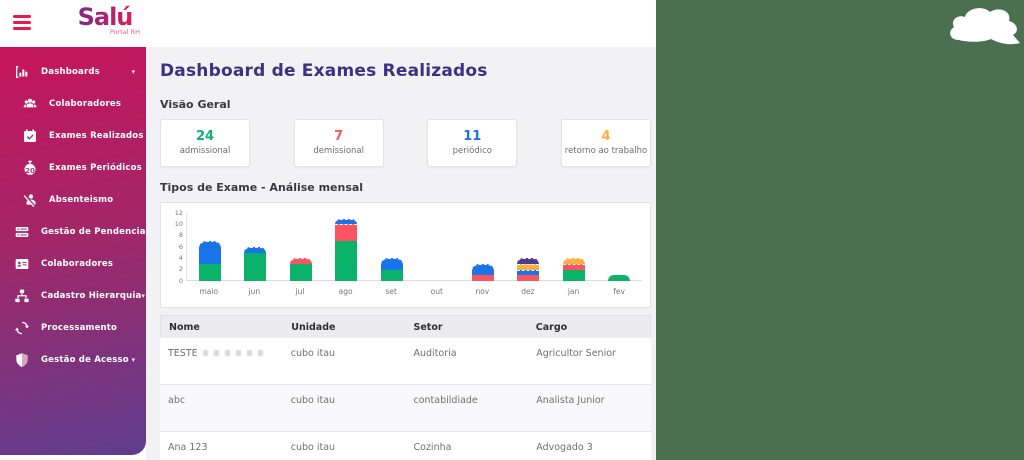  What do you see at coordinates (405, 408) in the screenshot?
I see `table-row: abc cubo itau contabildiade Analista Junior` at bounding box center [405, 408].